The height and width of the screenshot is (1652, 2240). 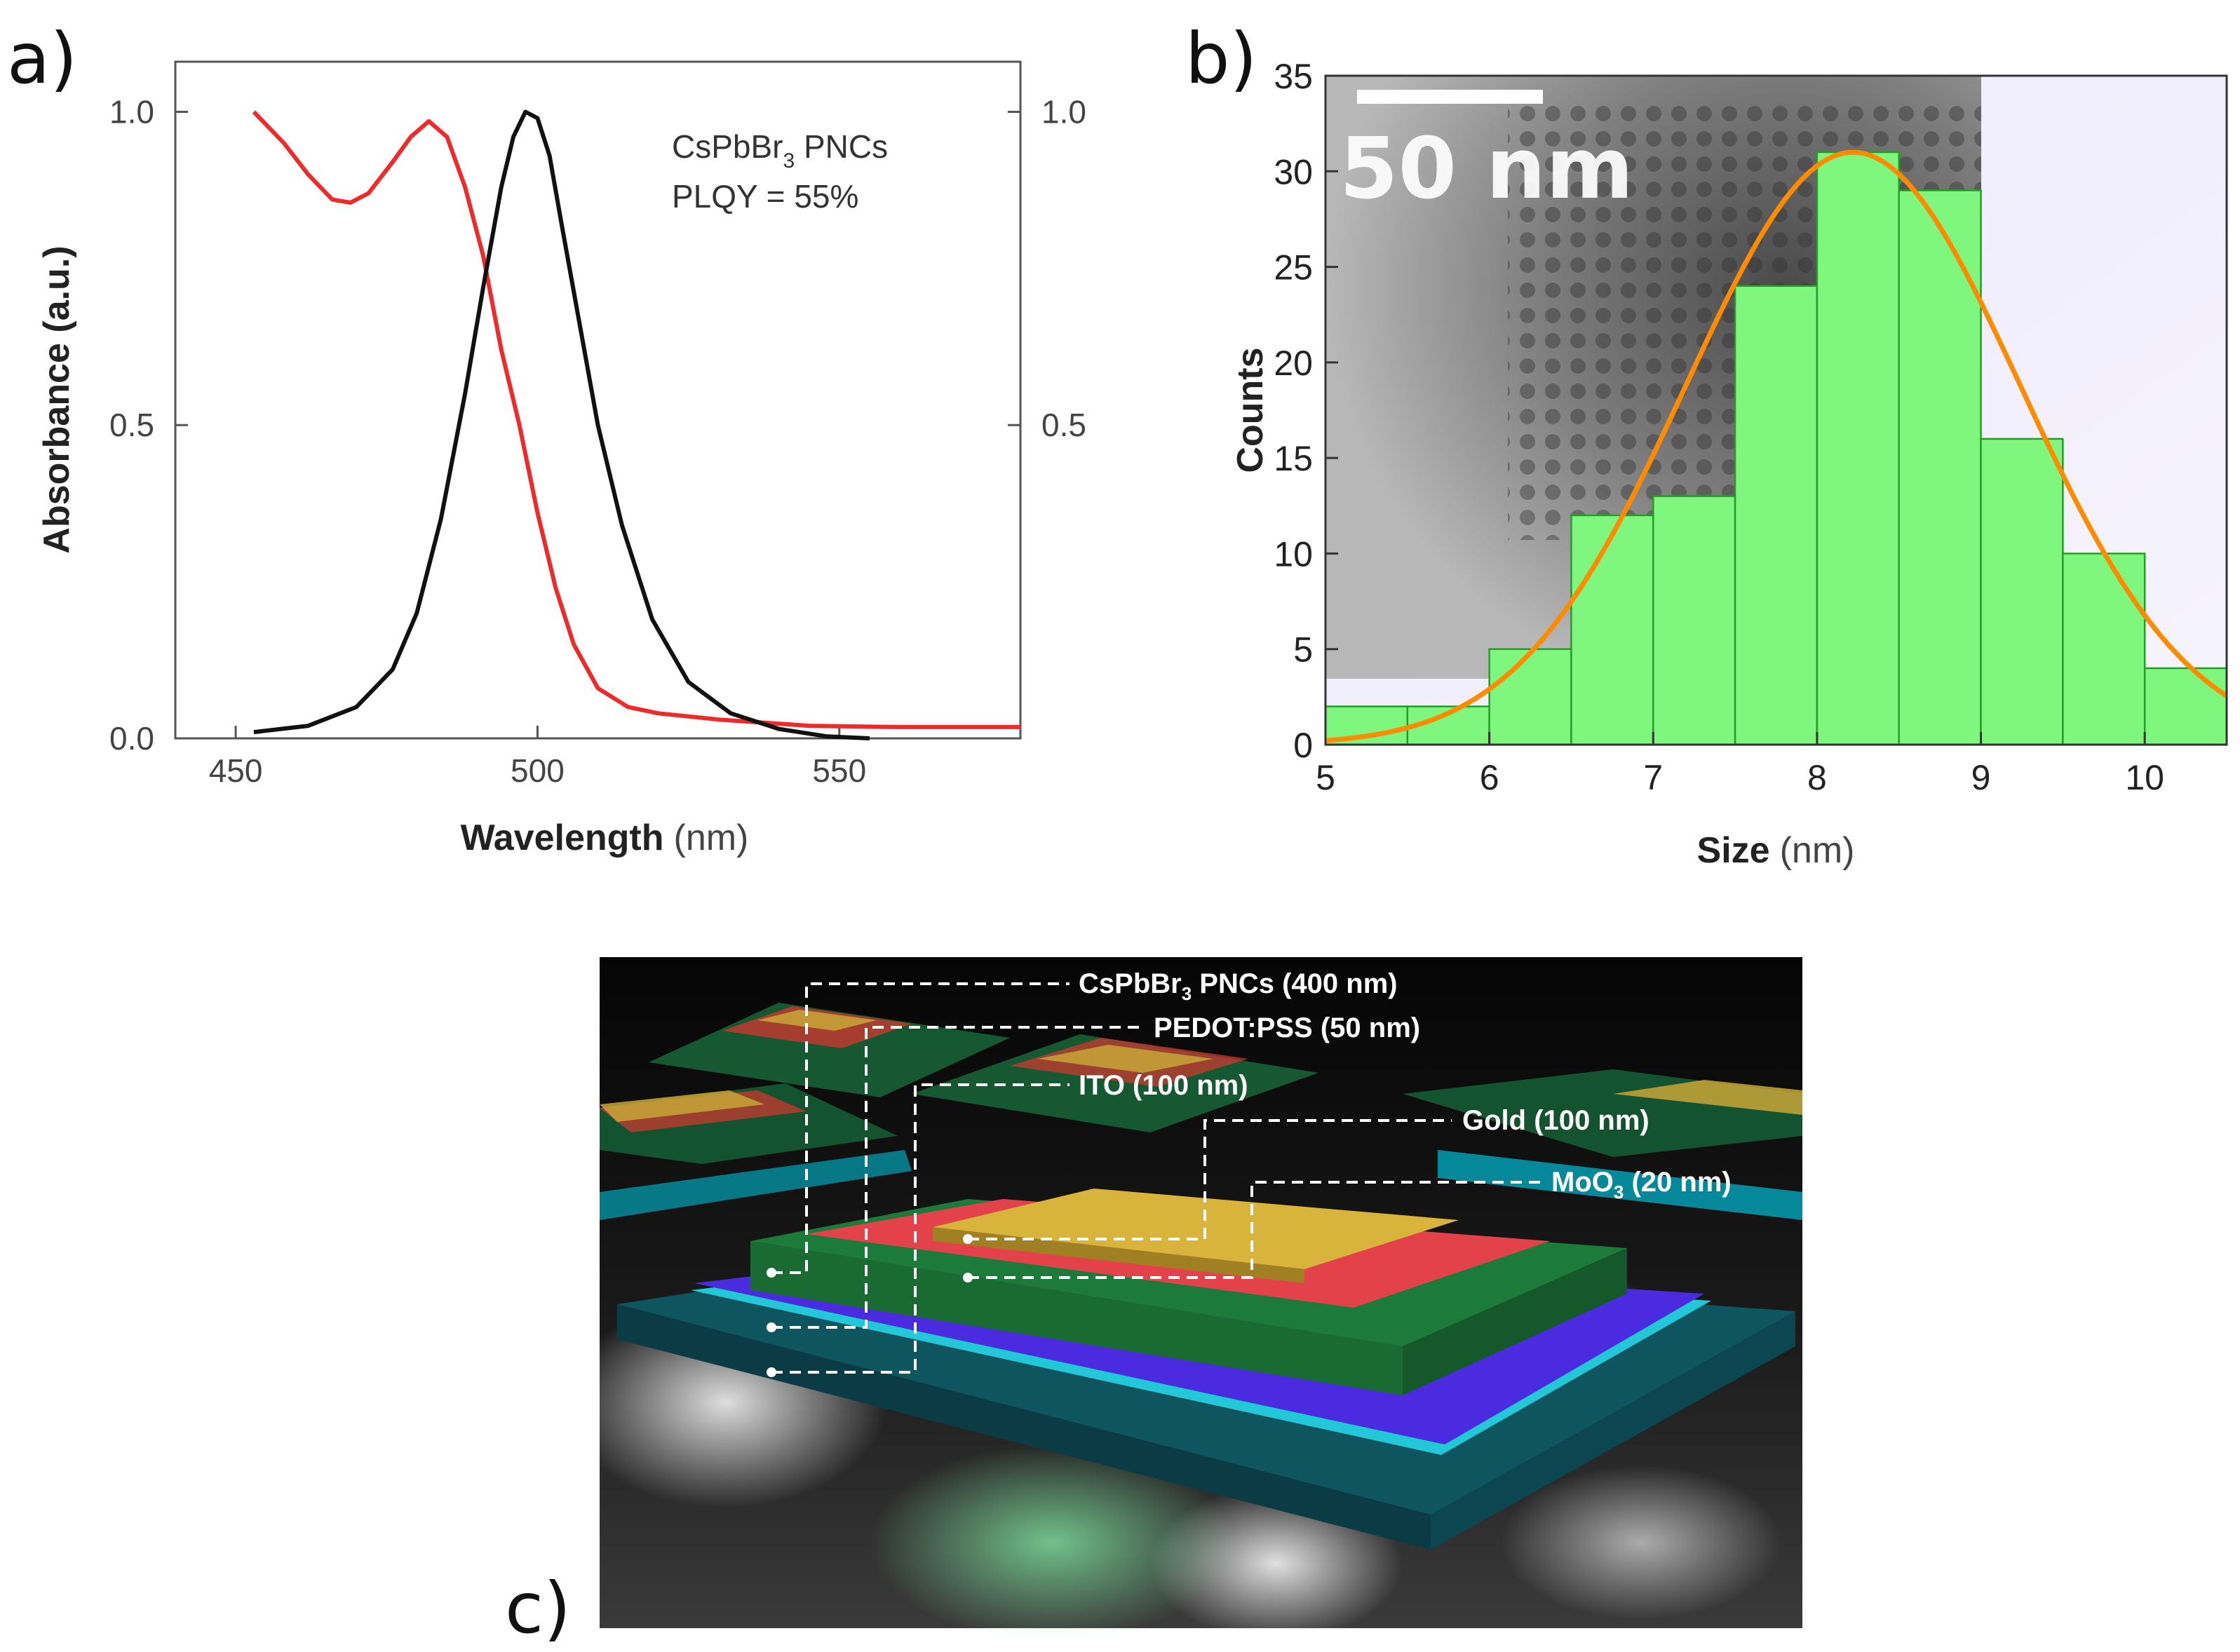 What do you see at coordinates (1653, 777) in the screenshot?
I see `x-tick-label-b: 7` at bounding box center [1653, 777].